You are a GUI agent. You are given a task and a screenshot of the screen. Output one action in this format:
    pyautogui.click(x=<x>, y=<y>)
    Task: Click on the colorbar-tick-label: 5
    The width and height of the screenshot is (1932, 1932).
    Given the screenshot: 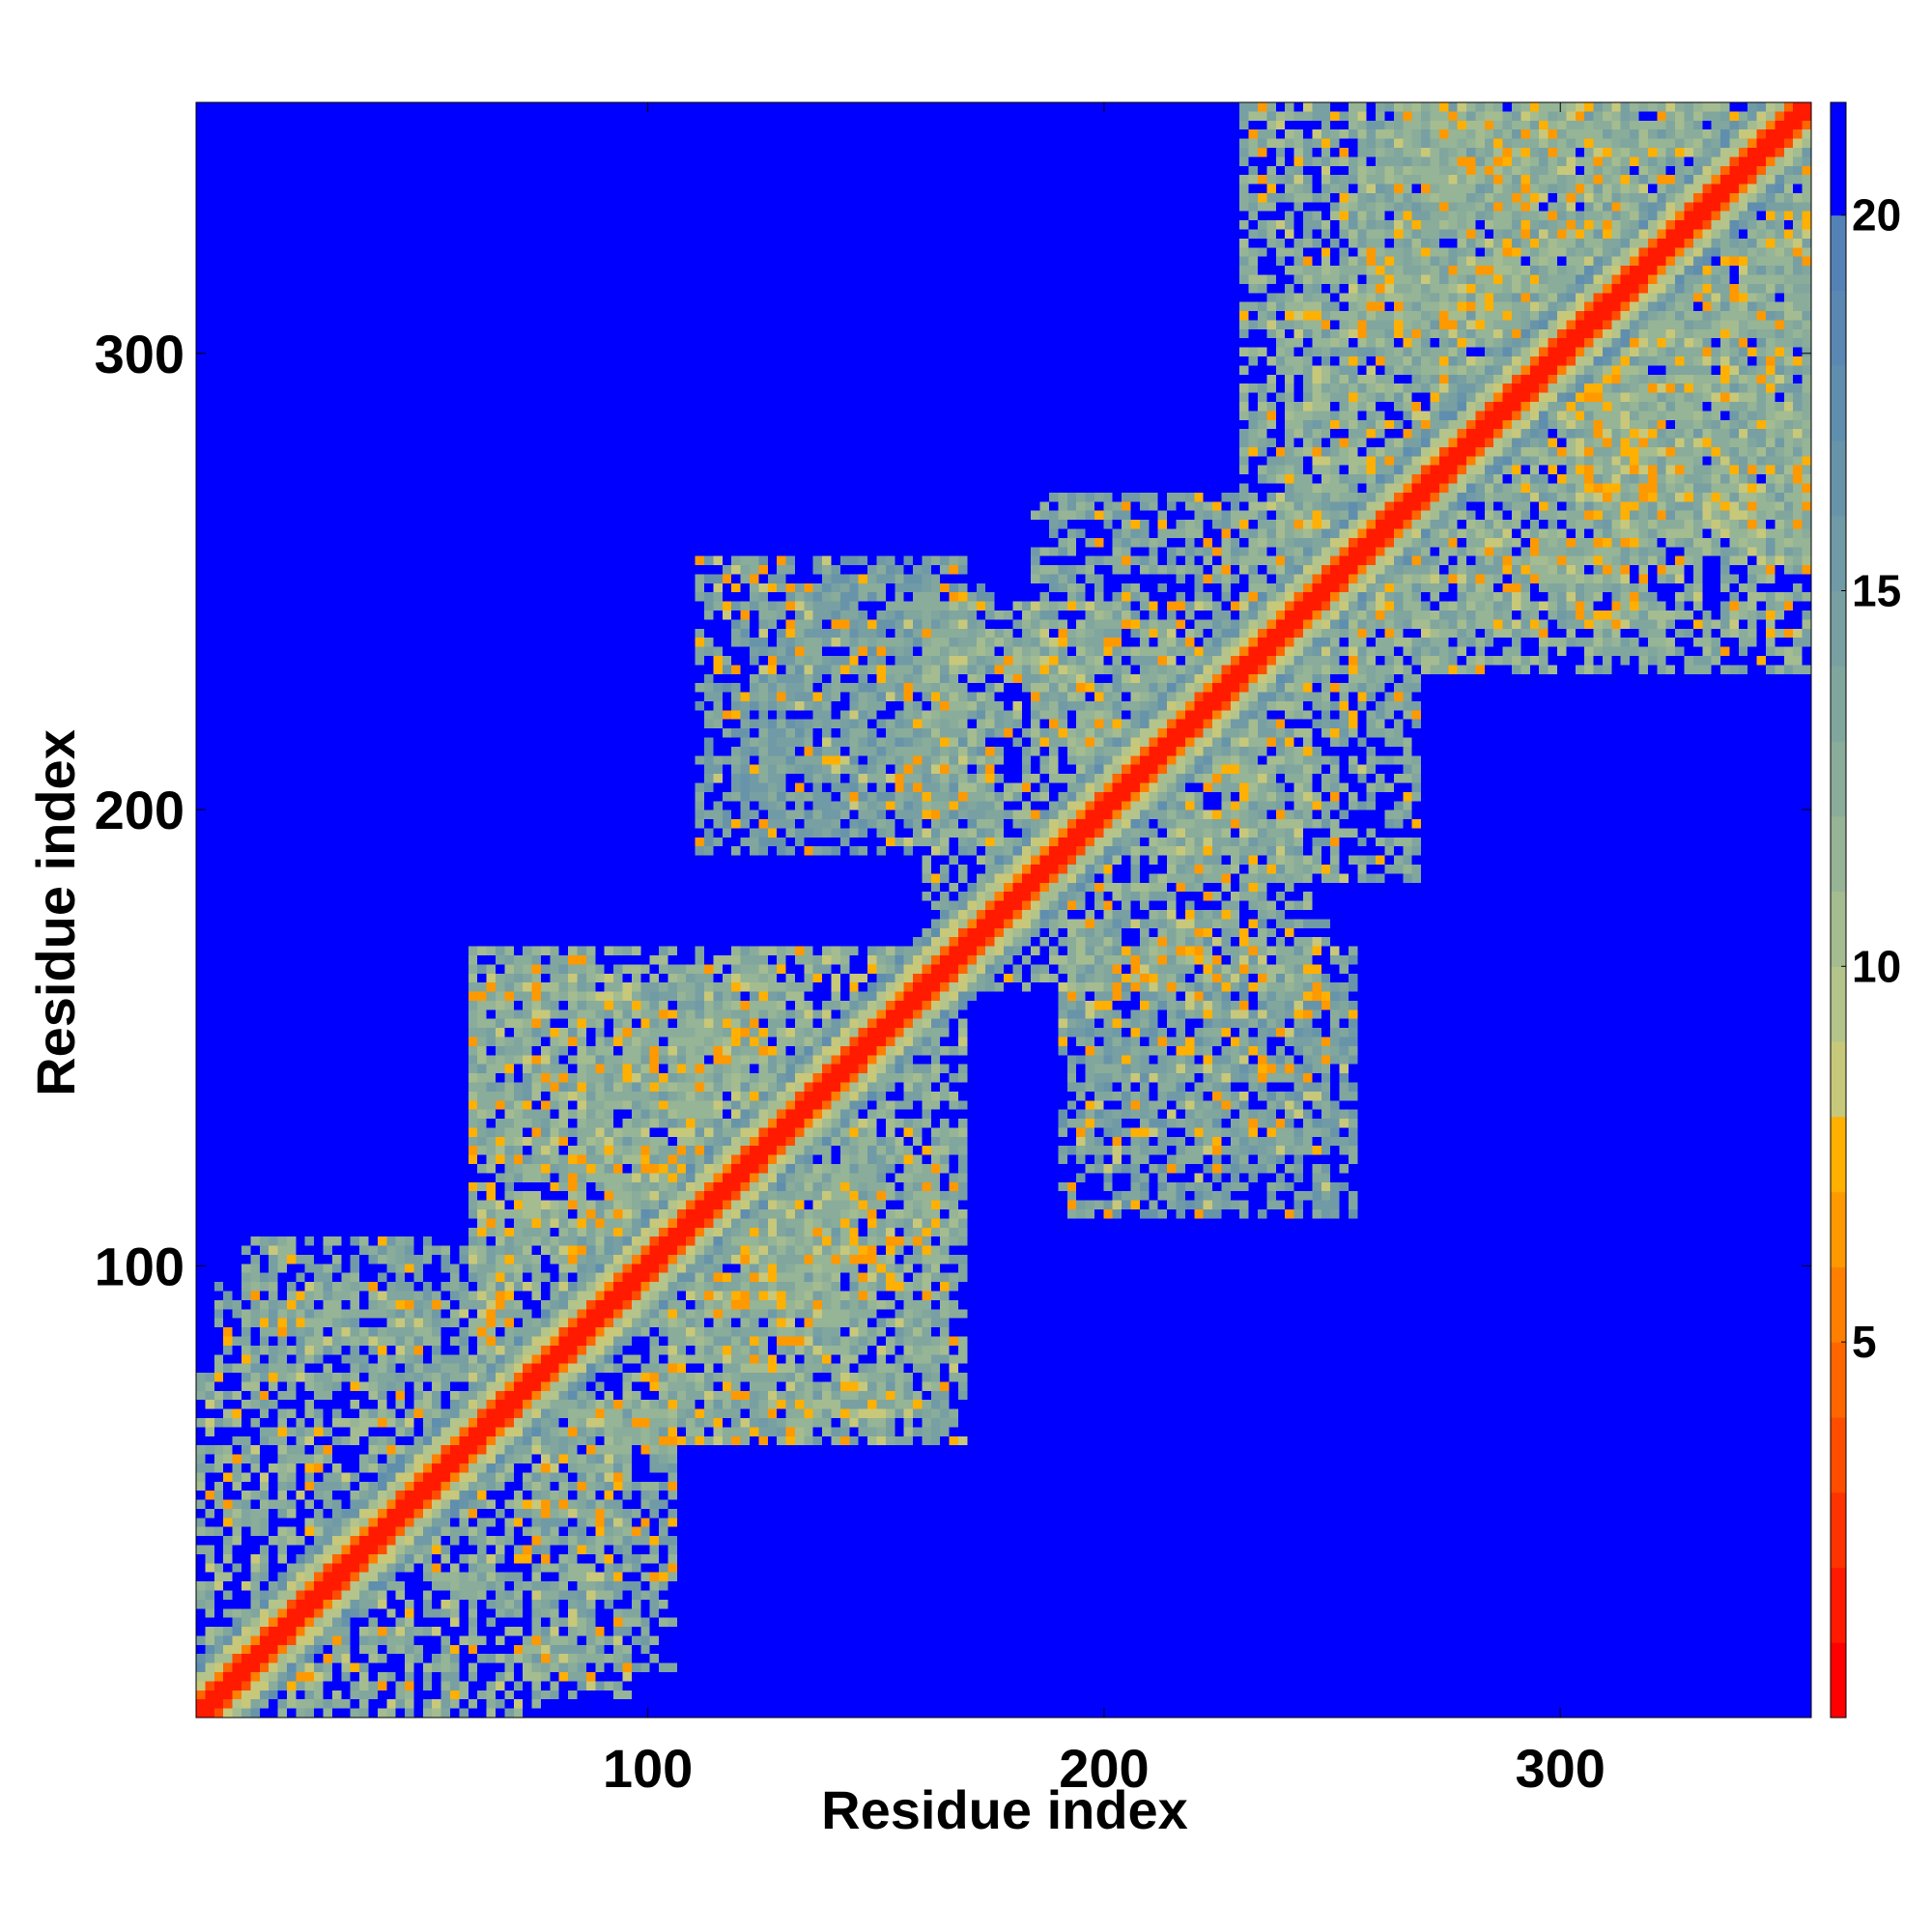 What is the action you would take?
    pyautogui.click(x=1864, y=1342)
    